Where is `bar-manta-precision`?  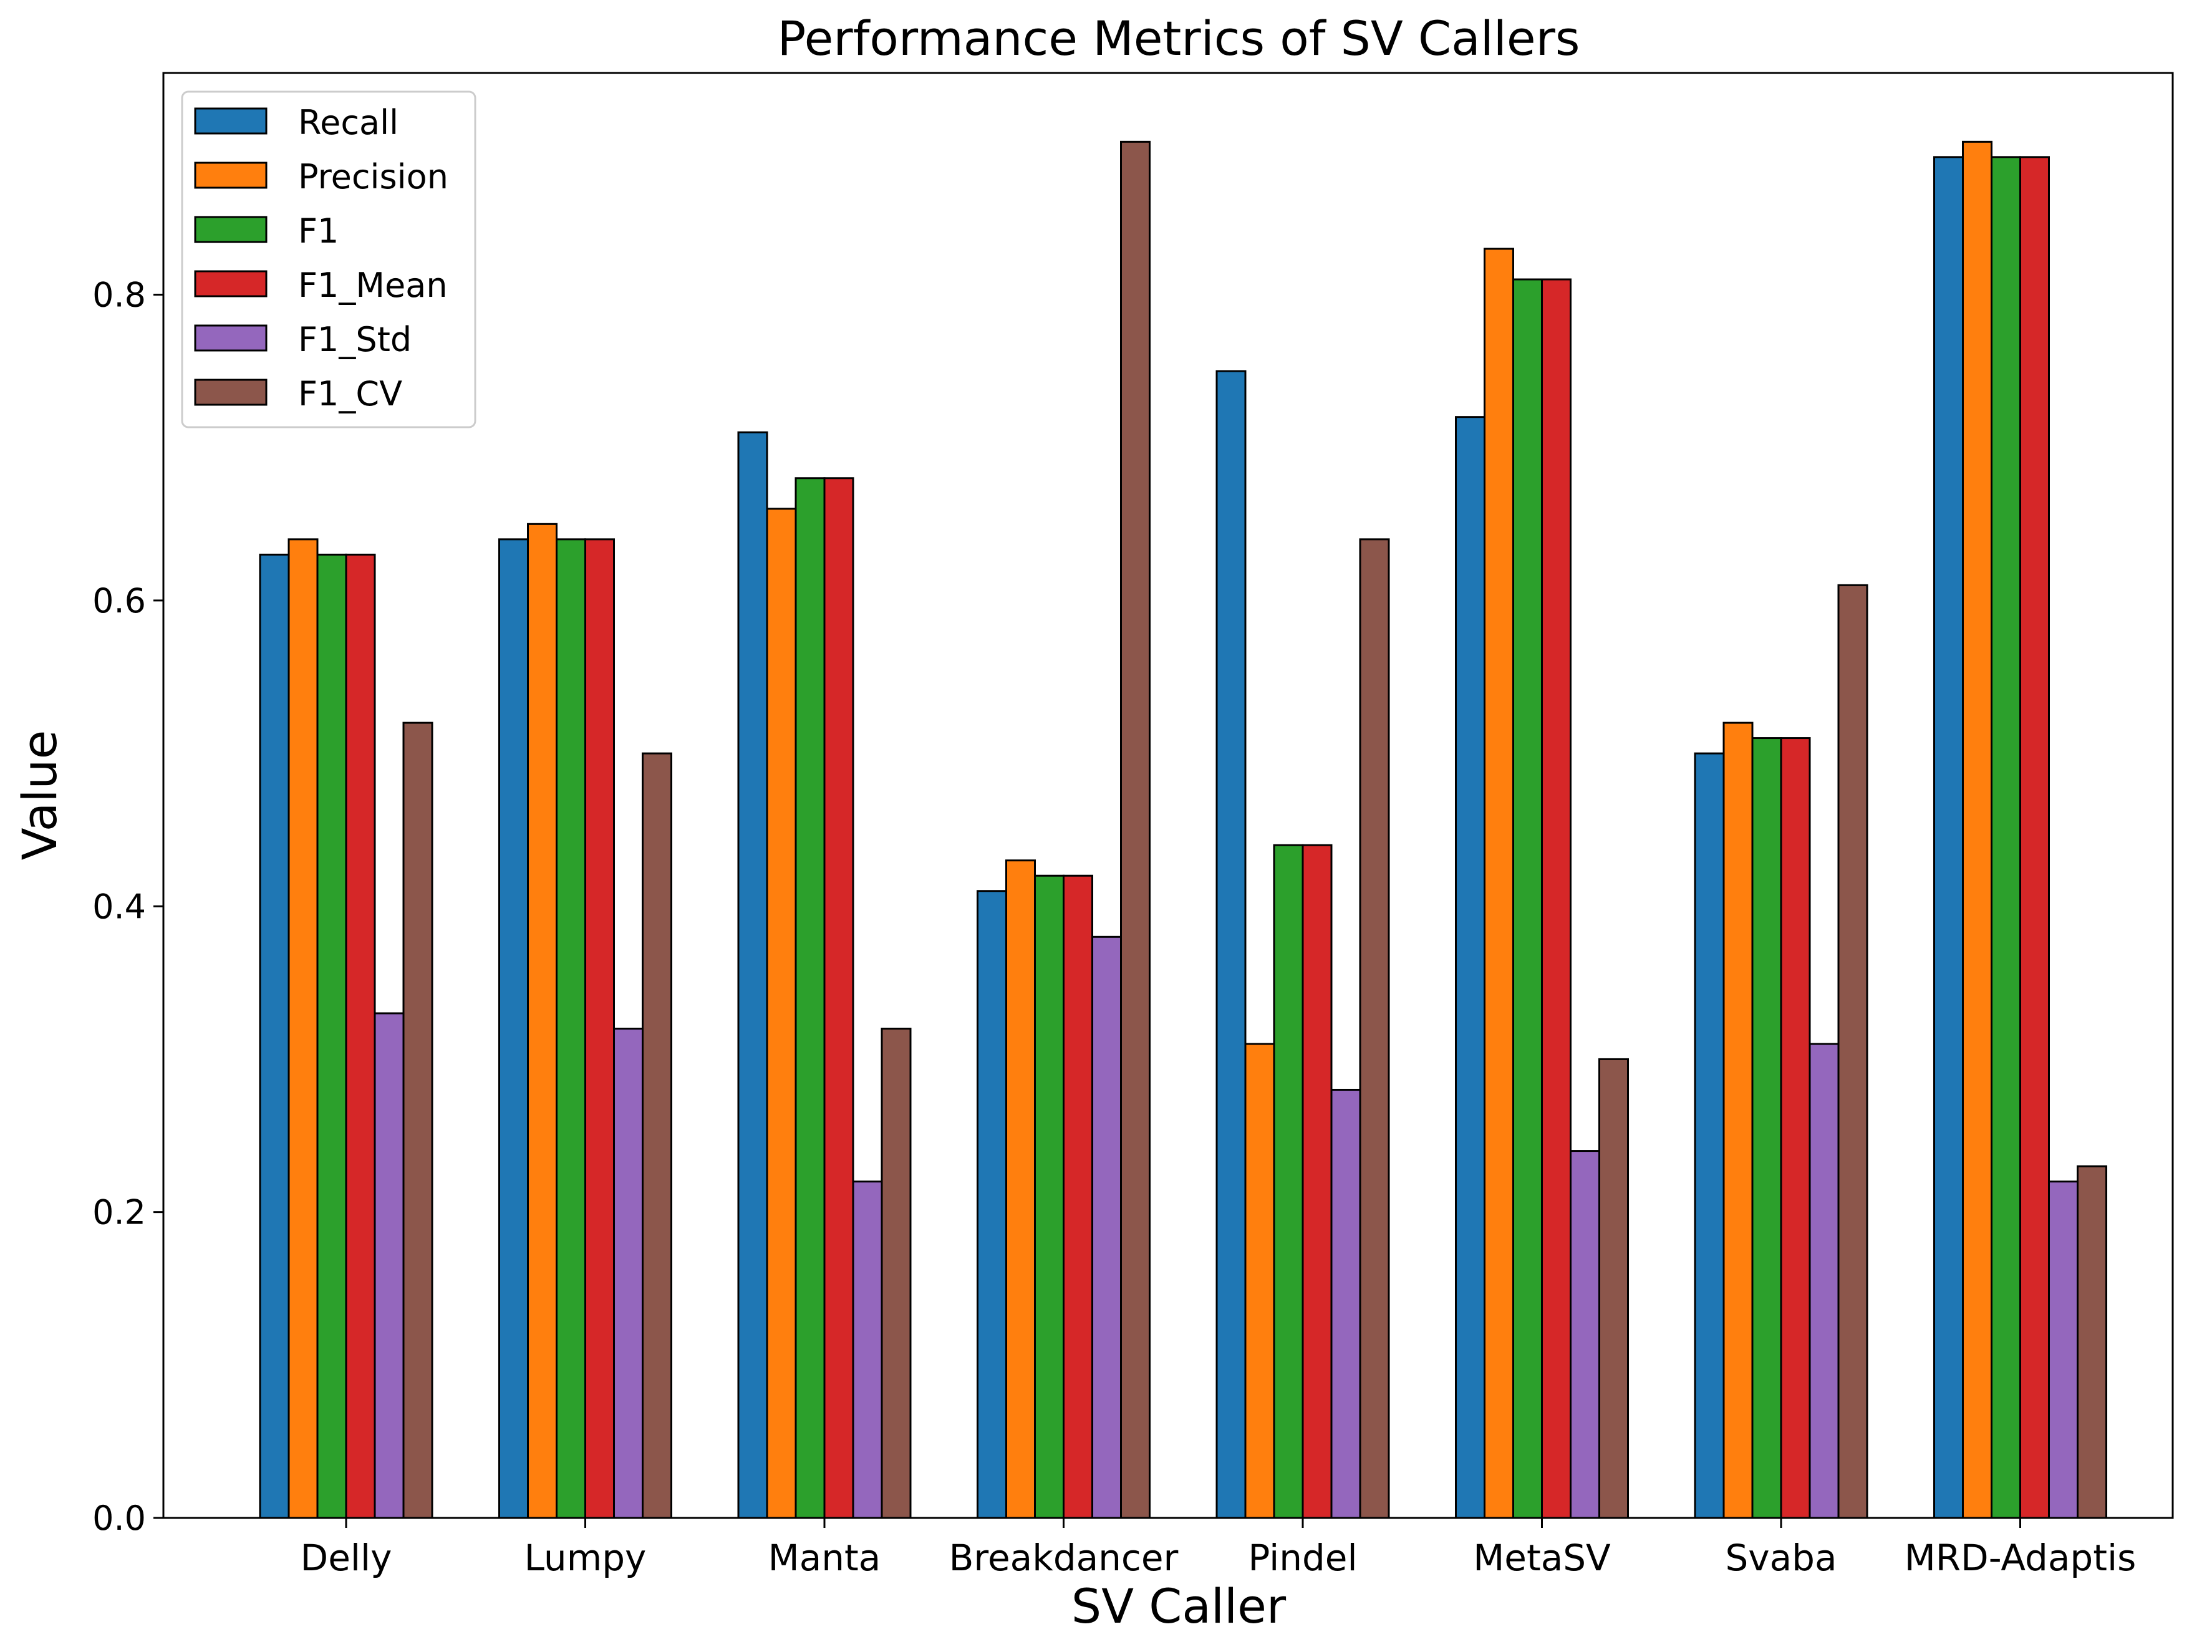 bar-manta-precision is located at coordinates (781, 1013).